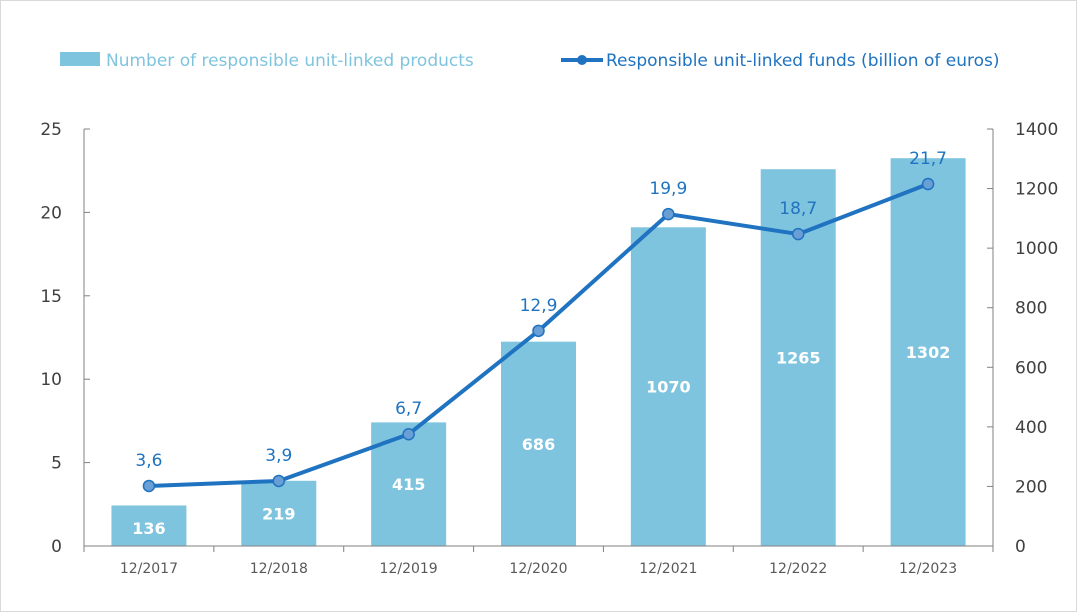 Image resolution: width=1079 pixels, height=614 pixels. What do you see at coordinates (668, 189) in the screenshot?
I see `line-data-label: 19,9` at bounding box center [668, 189].